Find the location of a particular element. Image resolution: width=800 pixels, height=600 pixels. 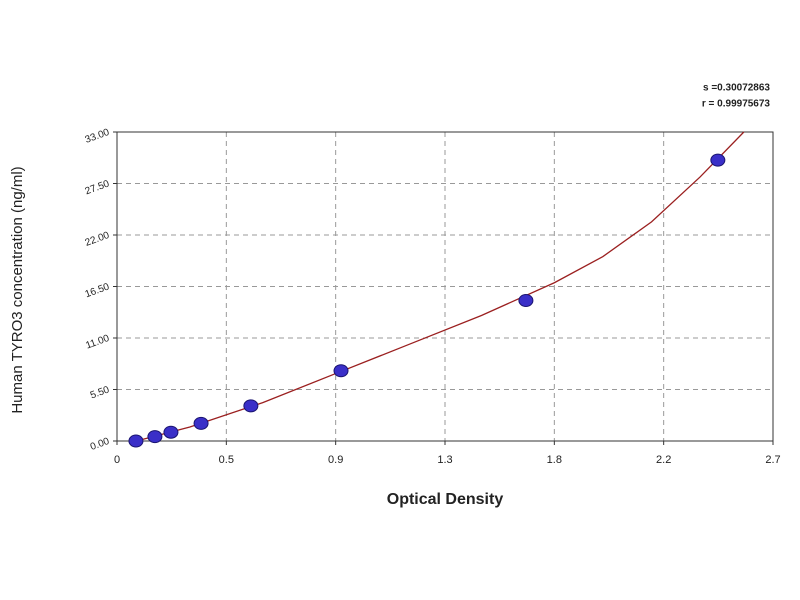

x-tick-label: 0 is located at coordinates (117, 460).